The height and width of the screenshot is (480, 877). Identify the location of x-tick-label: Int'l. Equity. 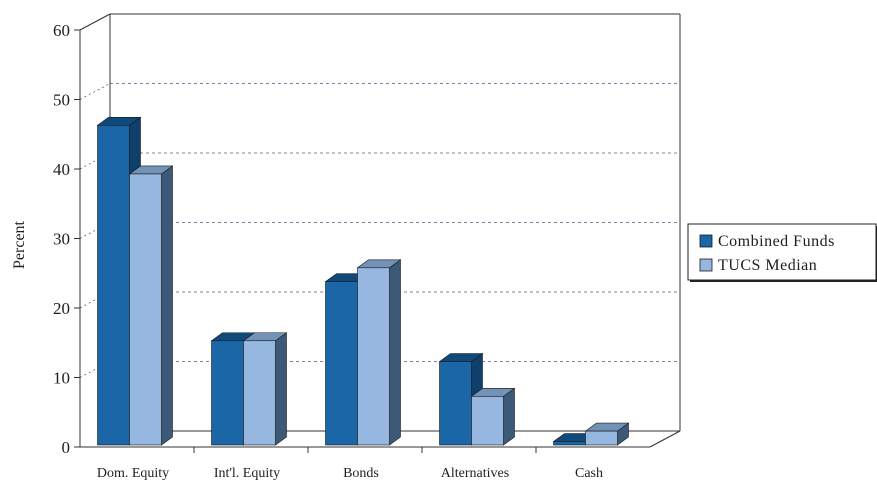
(247, 473).